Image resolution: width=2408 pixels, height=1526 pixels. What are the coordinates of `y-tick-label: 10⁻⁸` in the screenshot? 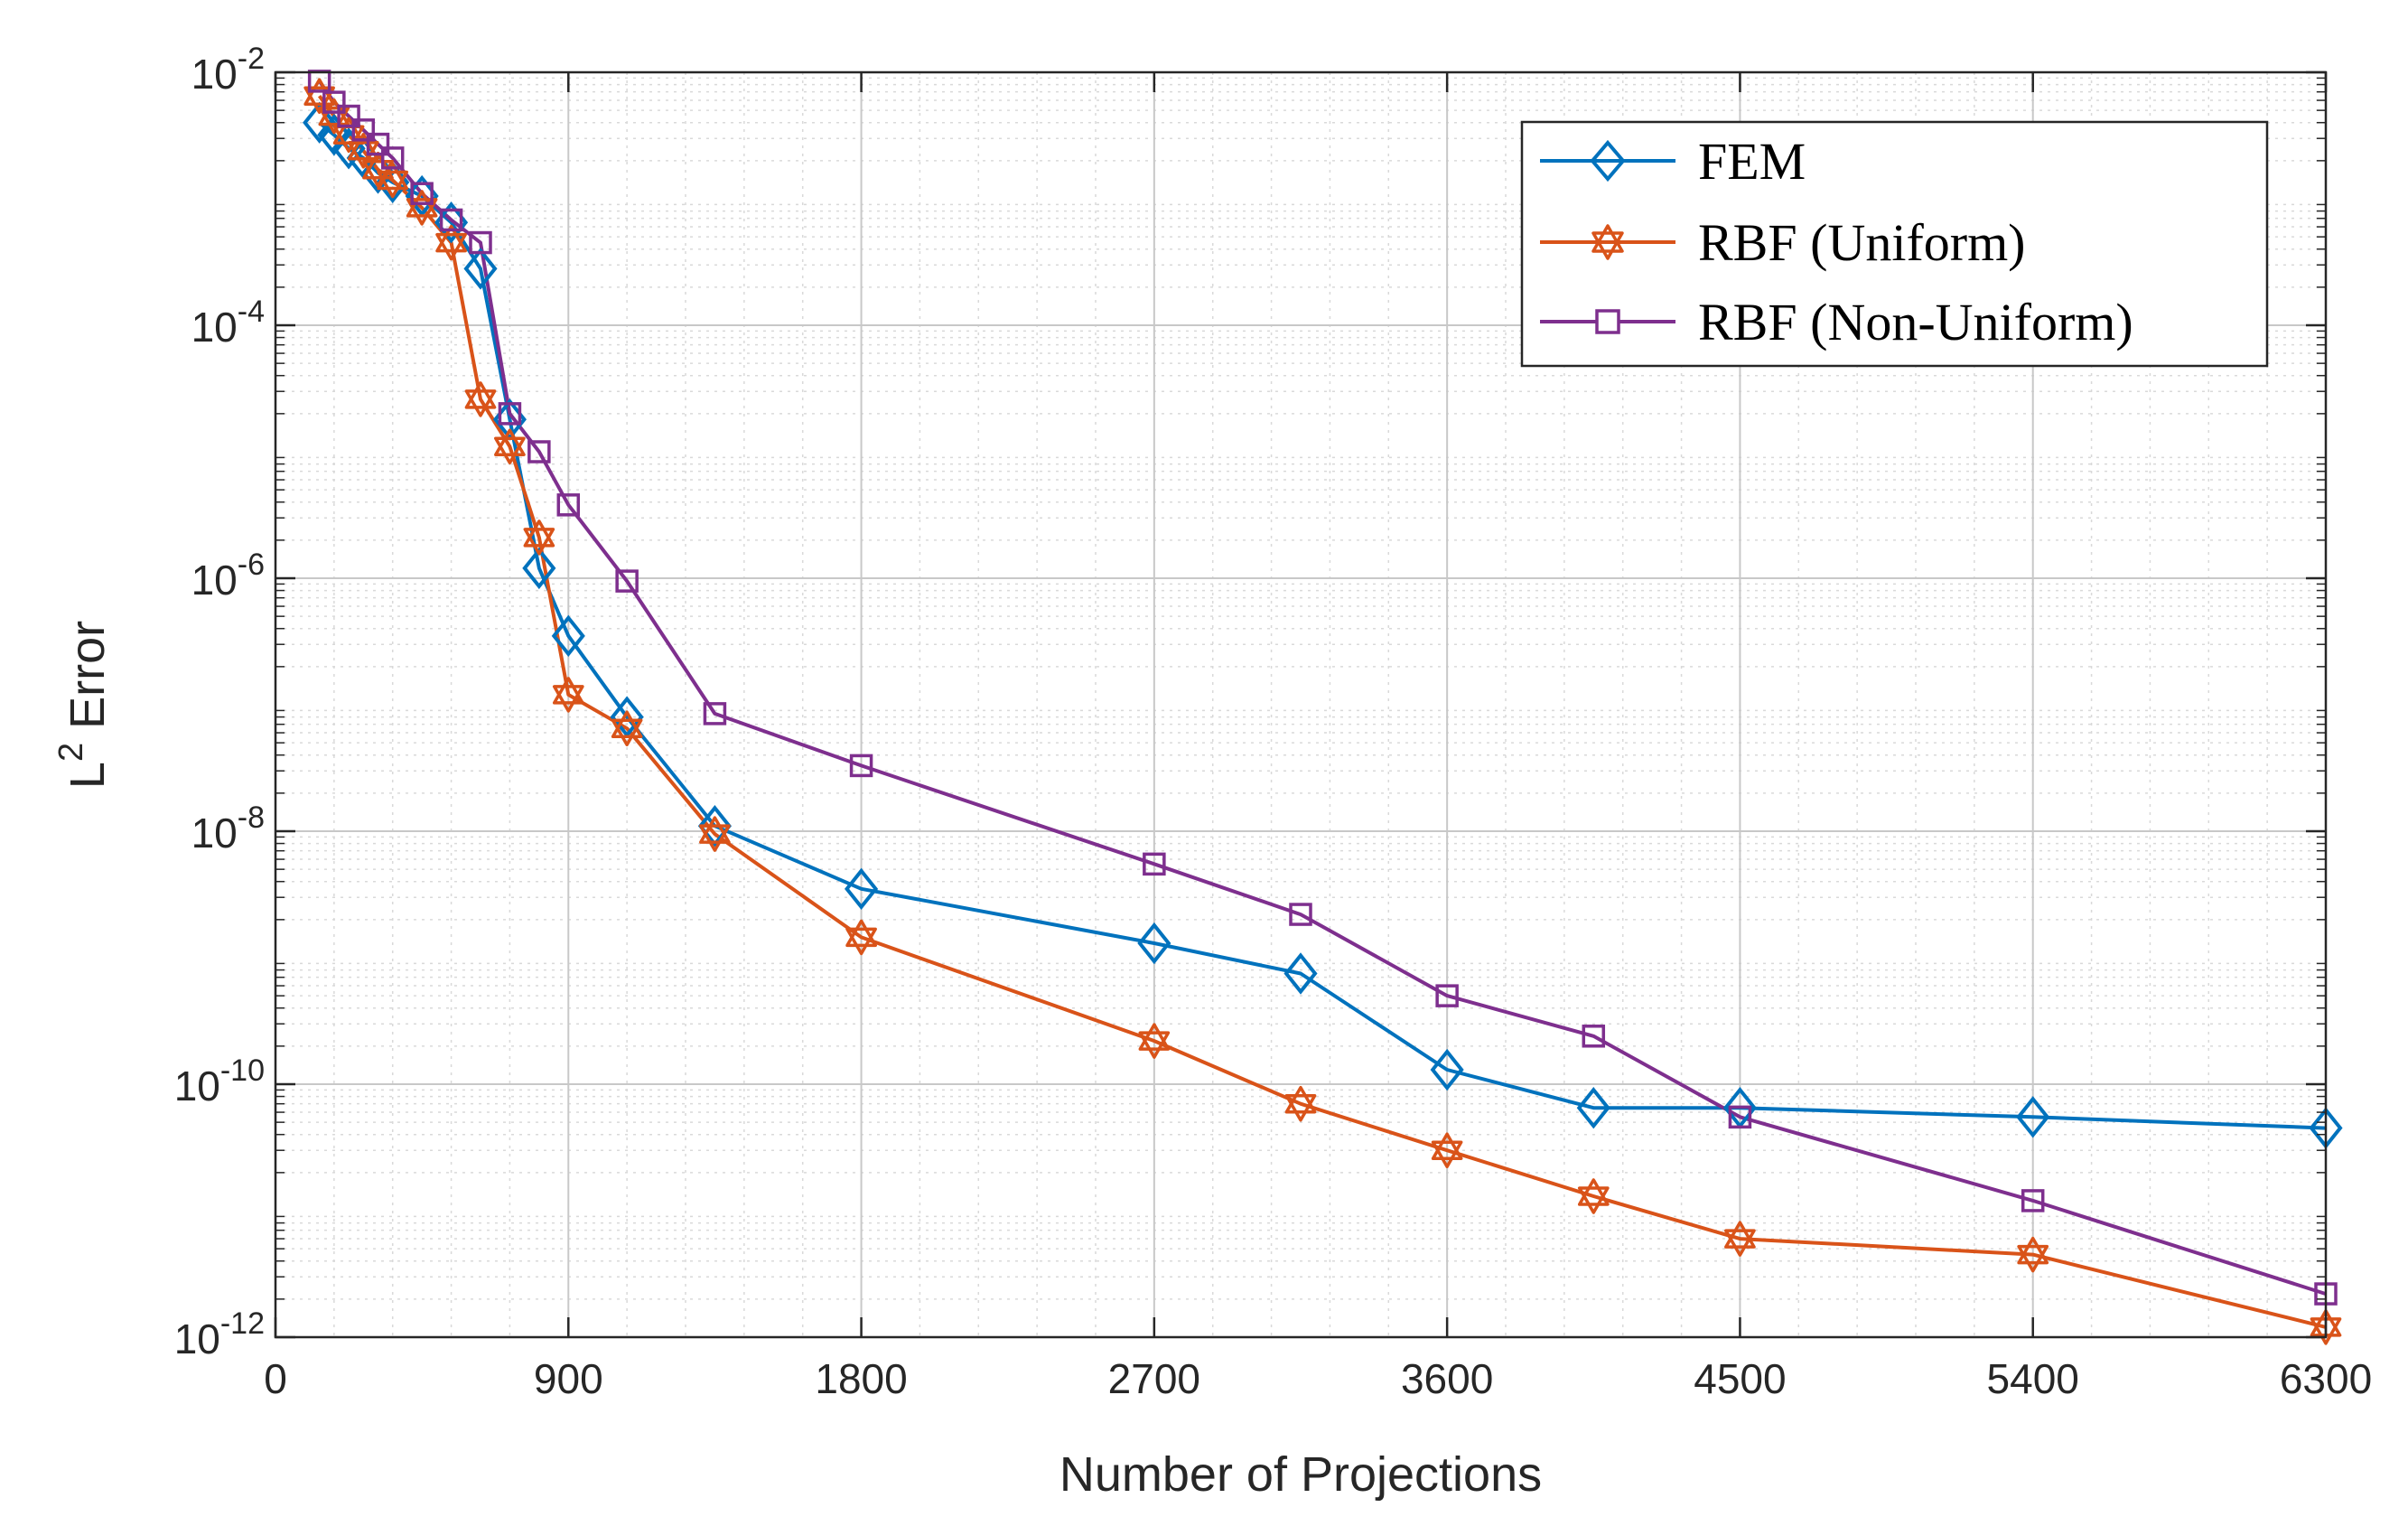 It's located at (228, 828).